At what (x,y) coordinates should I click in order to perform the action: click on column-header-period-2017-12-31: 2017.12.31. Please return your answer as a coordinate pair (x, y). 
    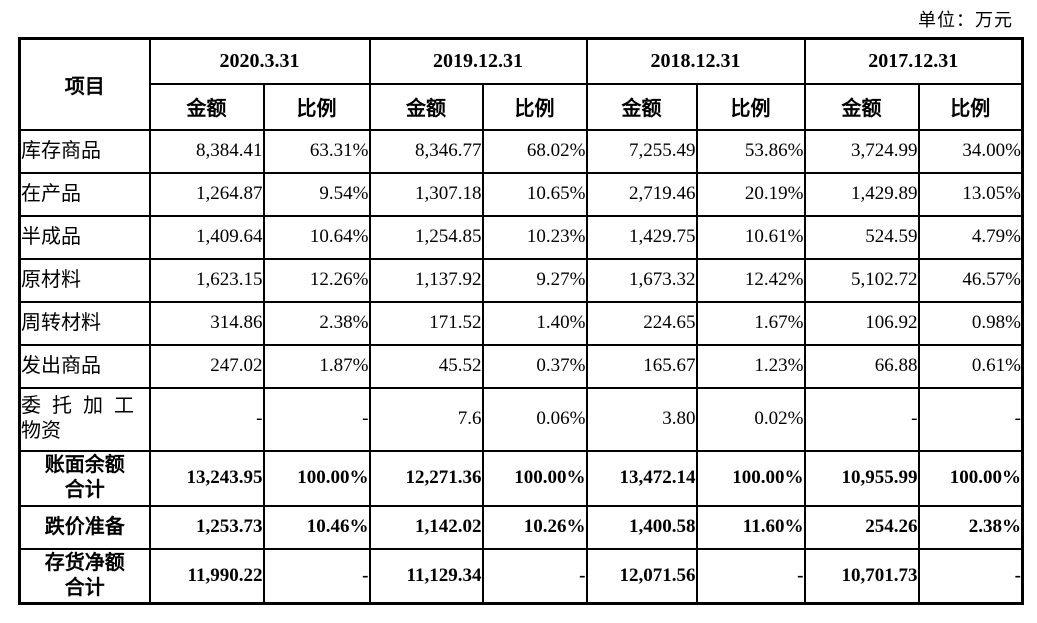
    Looking at the image, I should click on (913, 61).